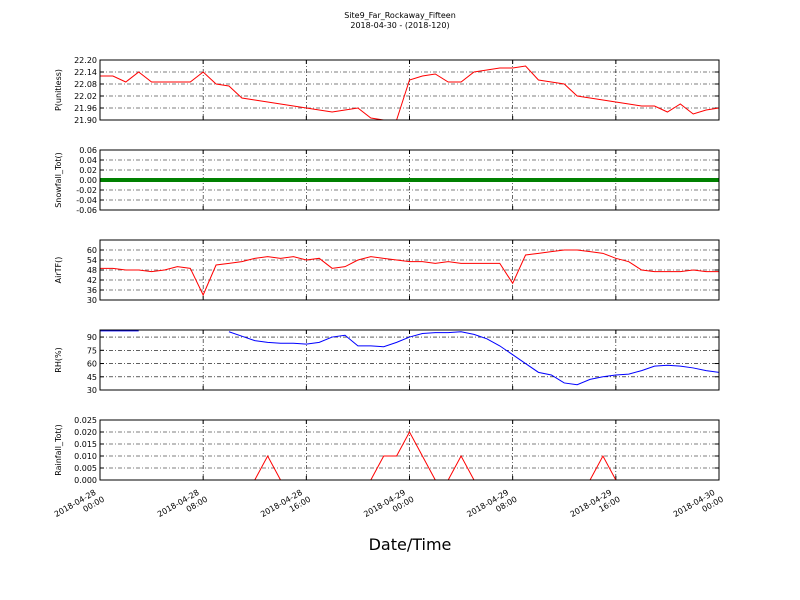 This screenshot has width=800, height=600. I want to click on y-tick-label: 0.06, so click(88, 150).